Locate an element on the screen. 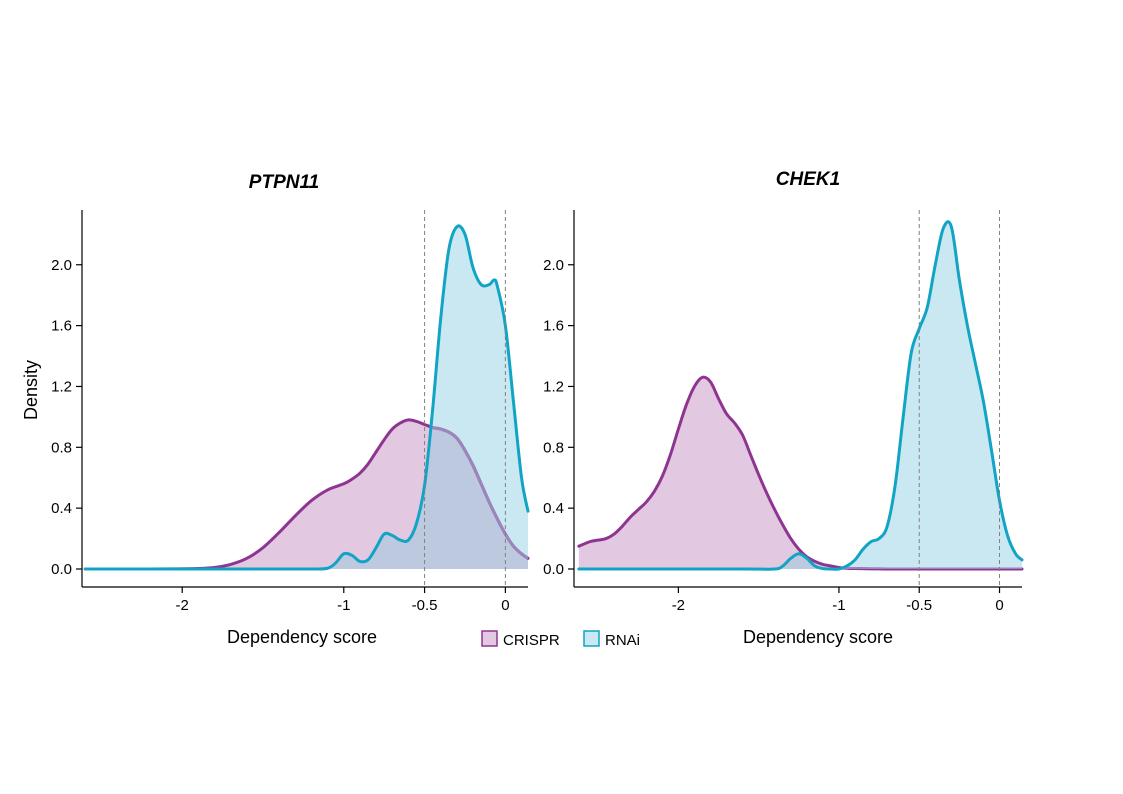 This screenshot has height=794, width=1123. legend-label-rnai: RNAi is located at coordinates (622, 640).